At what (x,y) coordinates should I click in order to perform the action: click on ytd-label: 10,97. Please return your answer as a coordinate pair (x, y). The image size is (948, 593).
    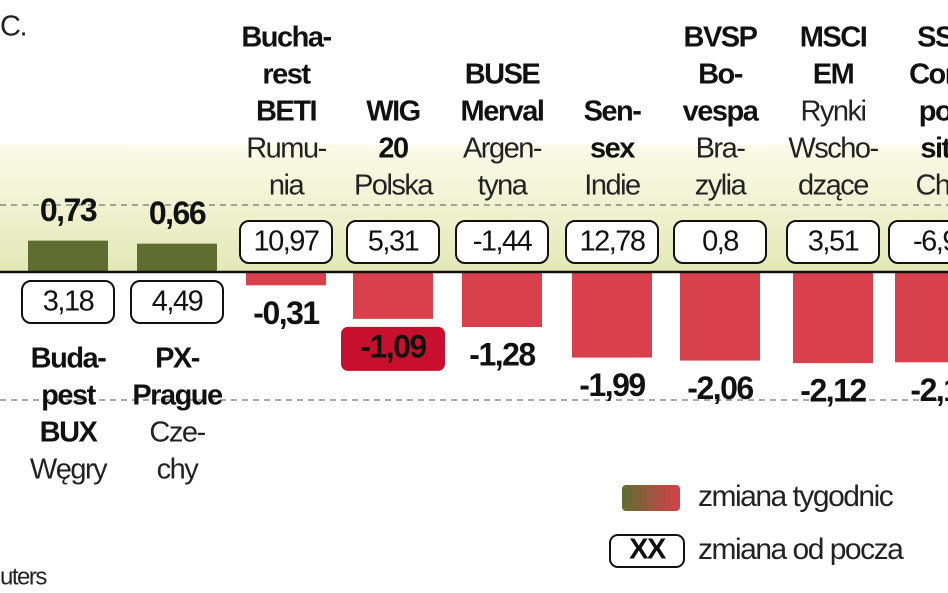
    Looking at the image, I should click on (285, 242).